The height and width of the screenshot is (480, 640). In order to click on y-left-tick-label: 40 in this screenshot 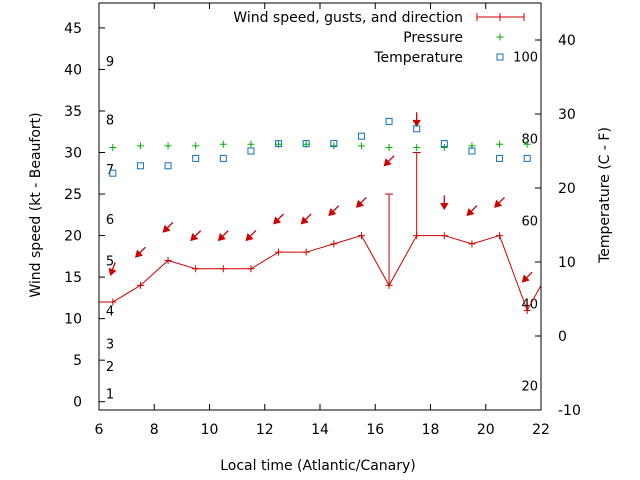, I will do `click(73, 70)`.